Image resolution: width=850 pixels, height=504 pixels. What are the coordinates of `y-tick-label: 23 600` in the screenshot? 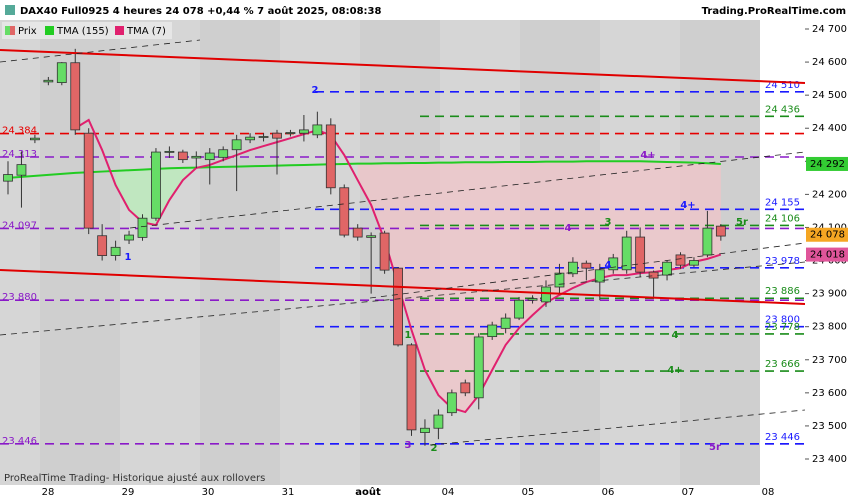 It's located at (829, 393).